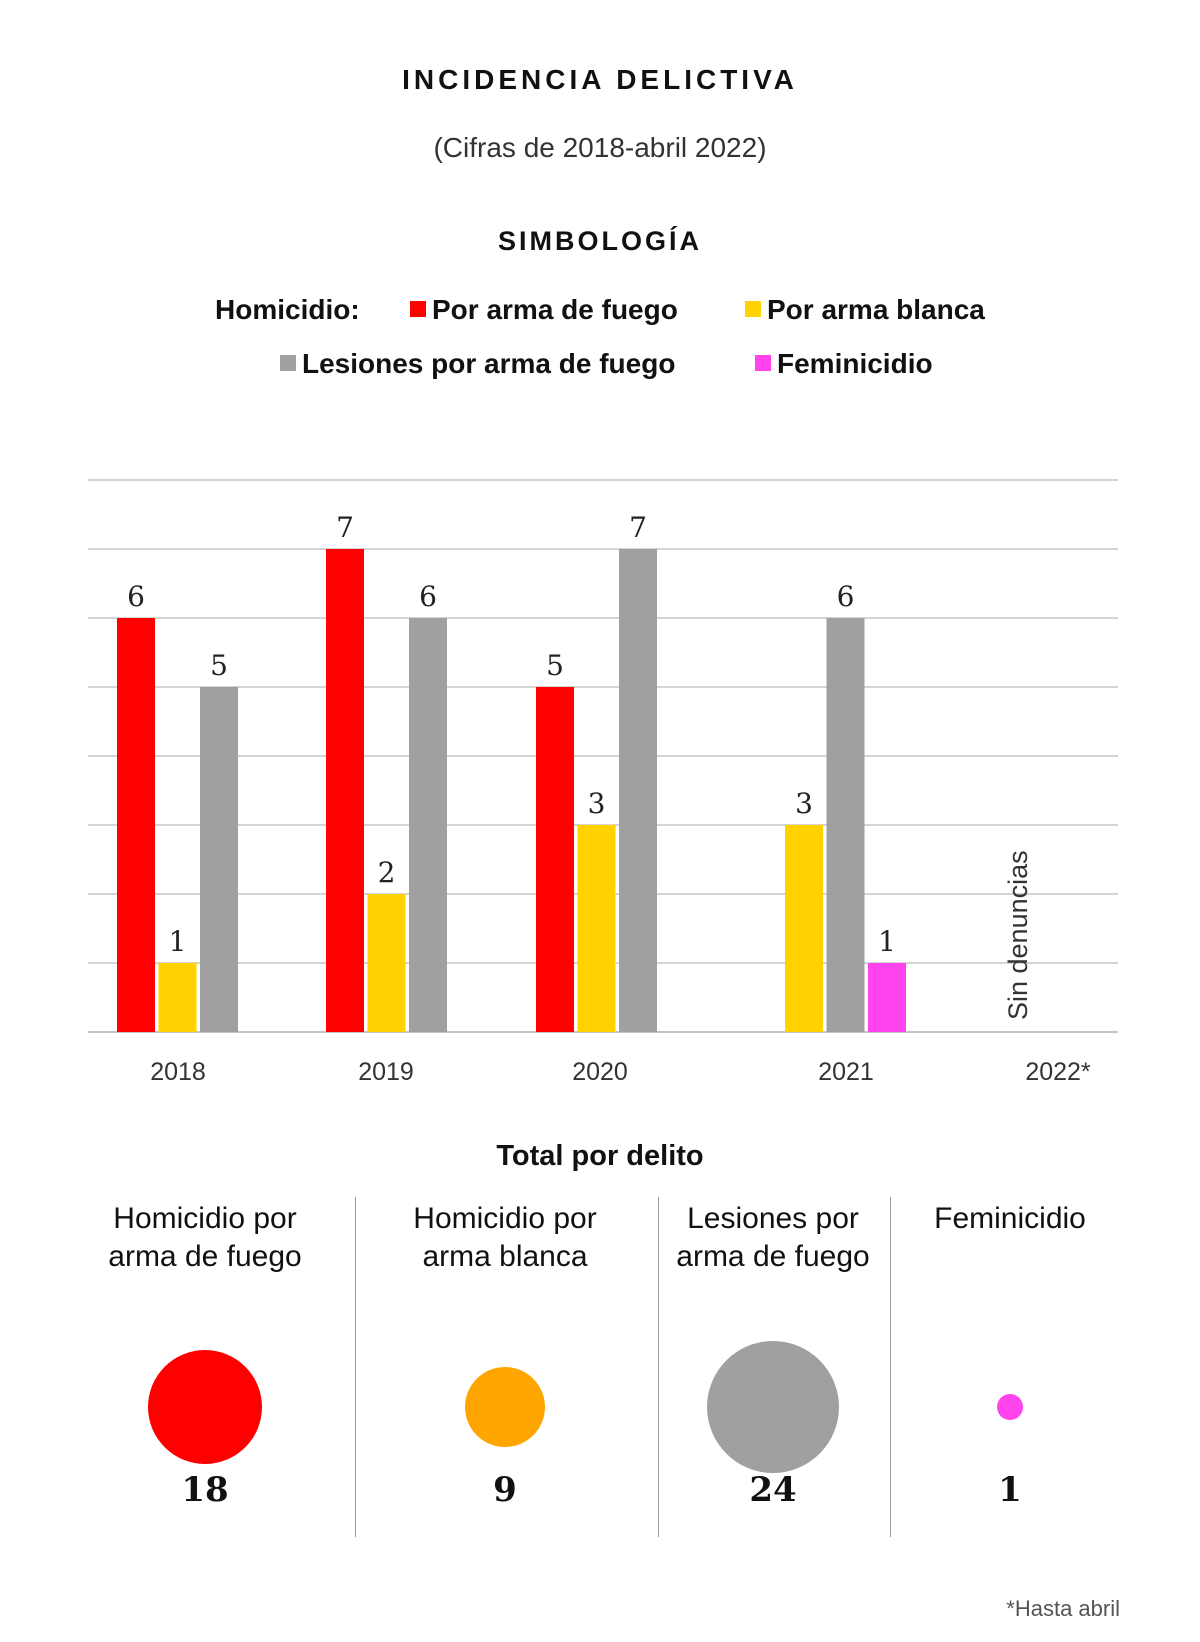  Describe the element at coordinates (387, 872) in the screenshot. I see `data-label: 2` at that location.